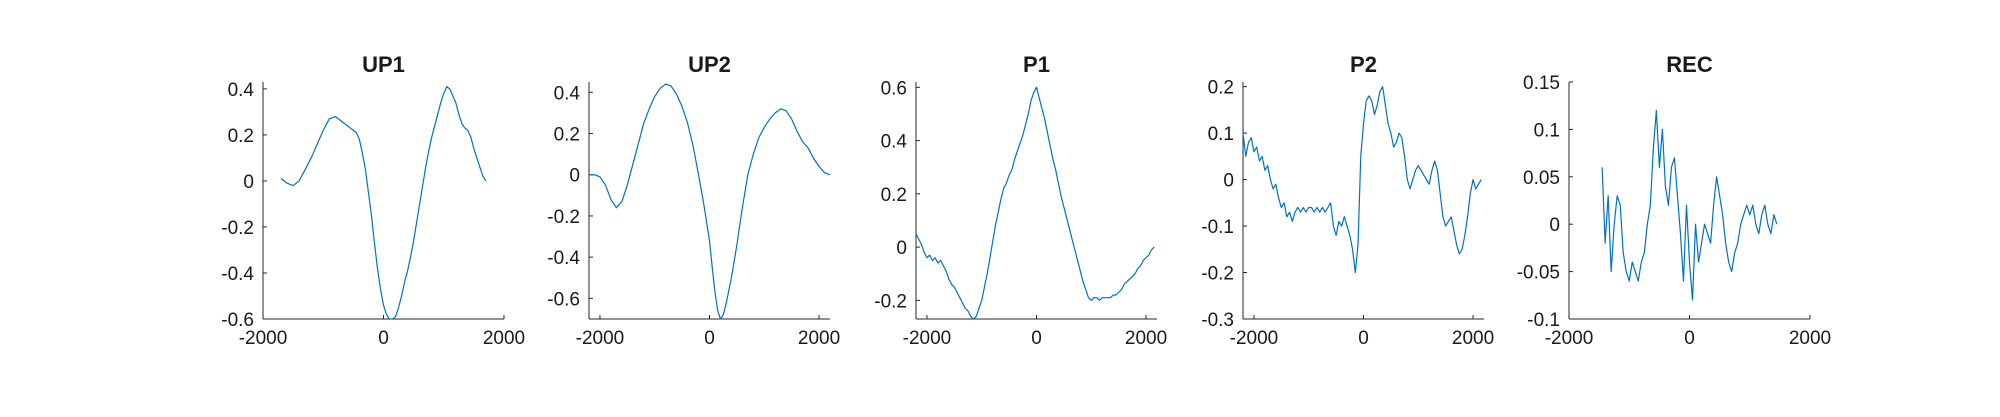  I want to click on chart-panel-up1: UP1 -2000 0 2000 -0.6 -0.4 -0.2 0 0.2 0.4, so click(373, 200).